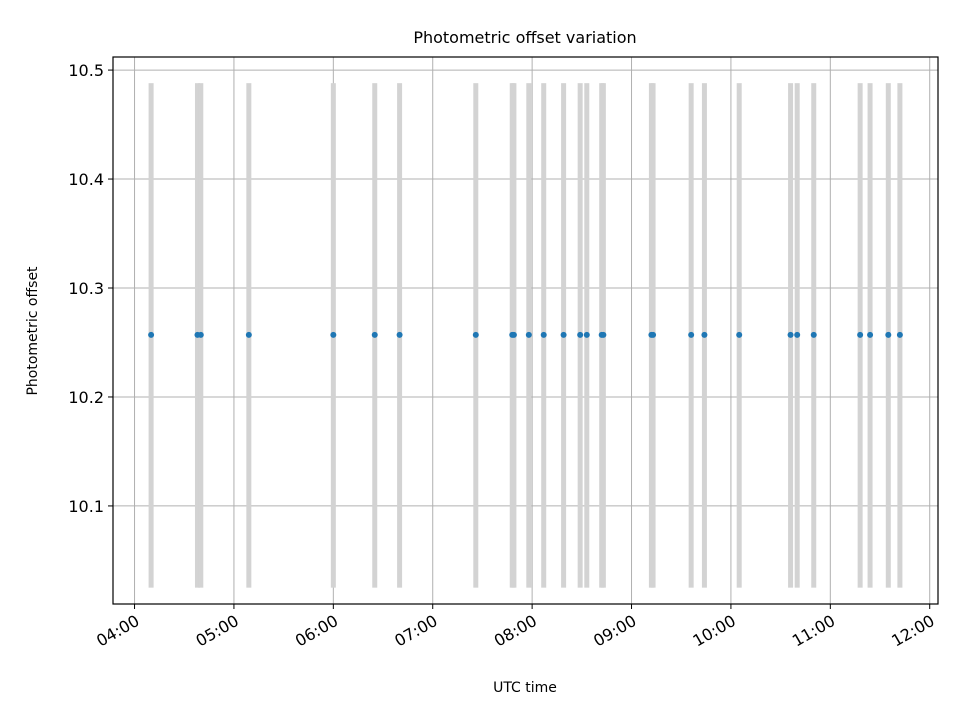  Describe the element at coordinates (86, 70) in the screenshot. I see `y-tick-label: 10.5` at that location.